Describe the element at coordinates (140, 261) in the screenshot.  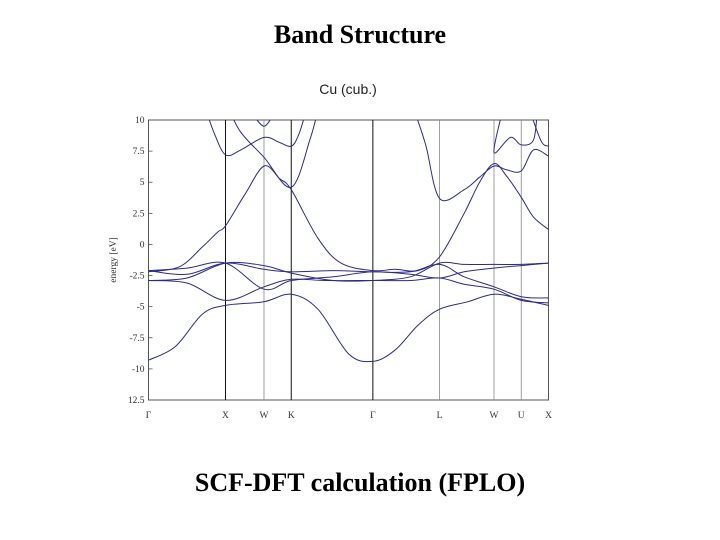
I see `y-axis-ticks: 10 7.5 5 2.5 0 -2.5 -5 -7.5 -10 12.5` at that location.